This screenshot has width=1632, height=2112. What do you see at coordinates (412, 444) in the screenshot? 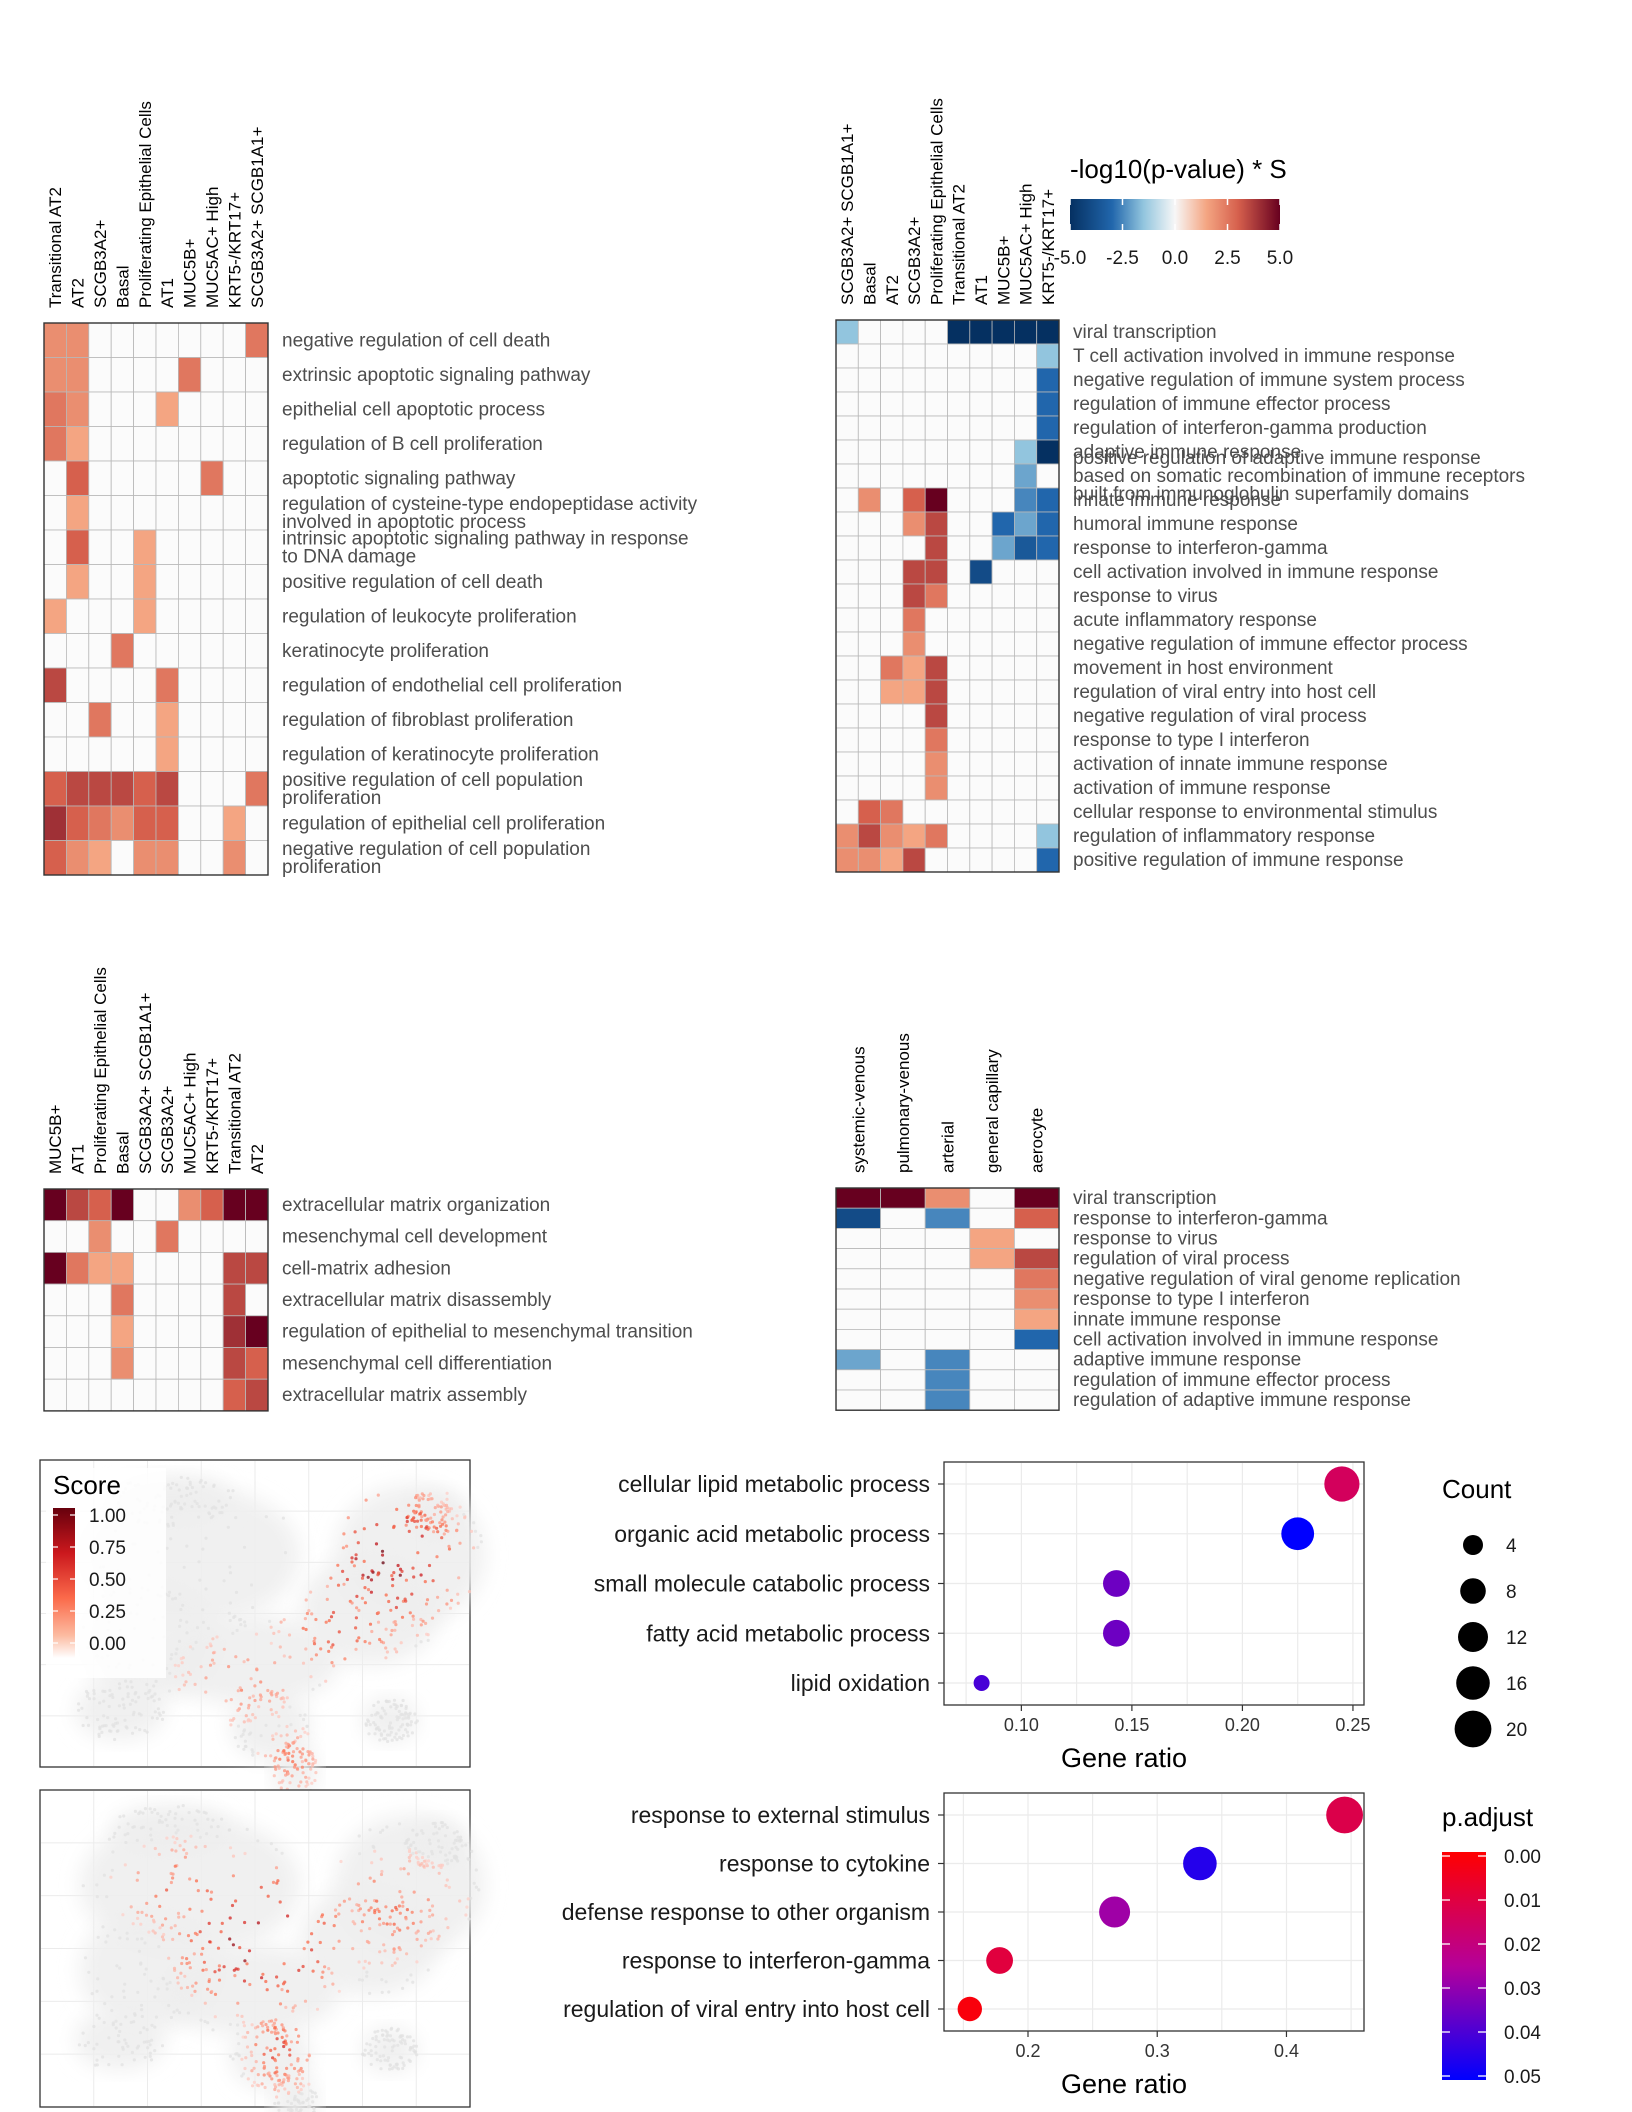
I see `heatmap-row-label: regulation of B cell proliferation` at bounding box center [412, 444].